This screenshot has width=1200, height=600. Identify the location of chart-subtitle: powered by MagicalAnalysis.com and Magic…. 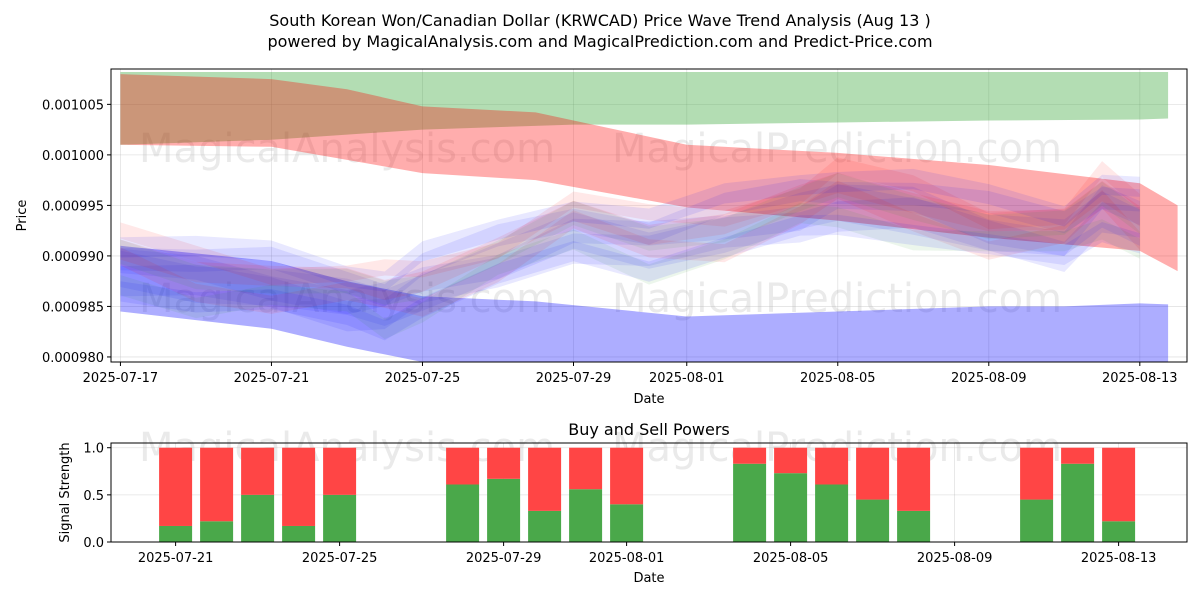
(599, 41).